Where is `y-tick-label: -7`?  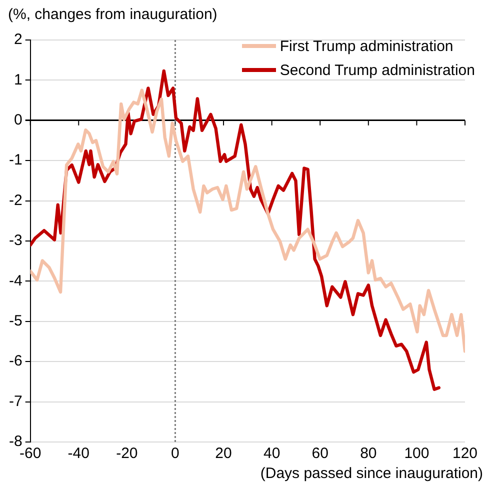 y-tick-label: -7 is located at coordinates (15, 401).